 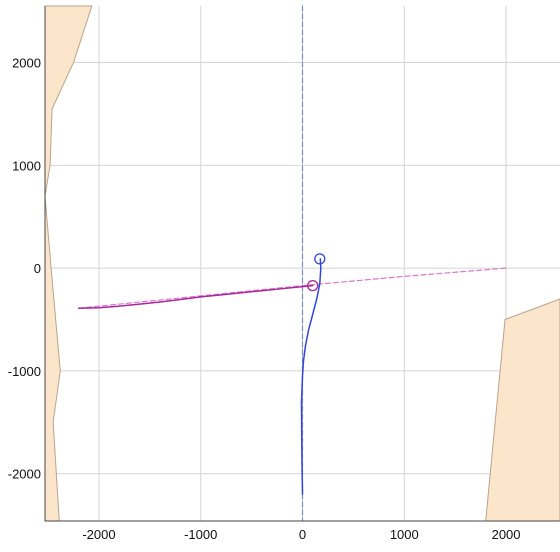 I want to click on x-tick-label-0: -2000, so click(x=98, y=534).